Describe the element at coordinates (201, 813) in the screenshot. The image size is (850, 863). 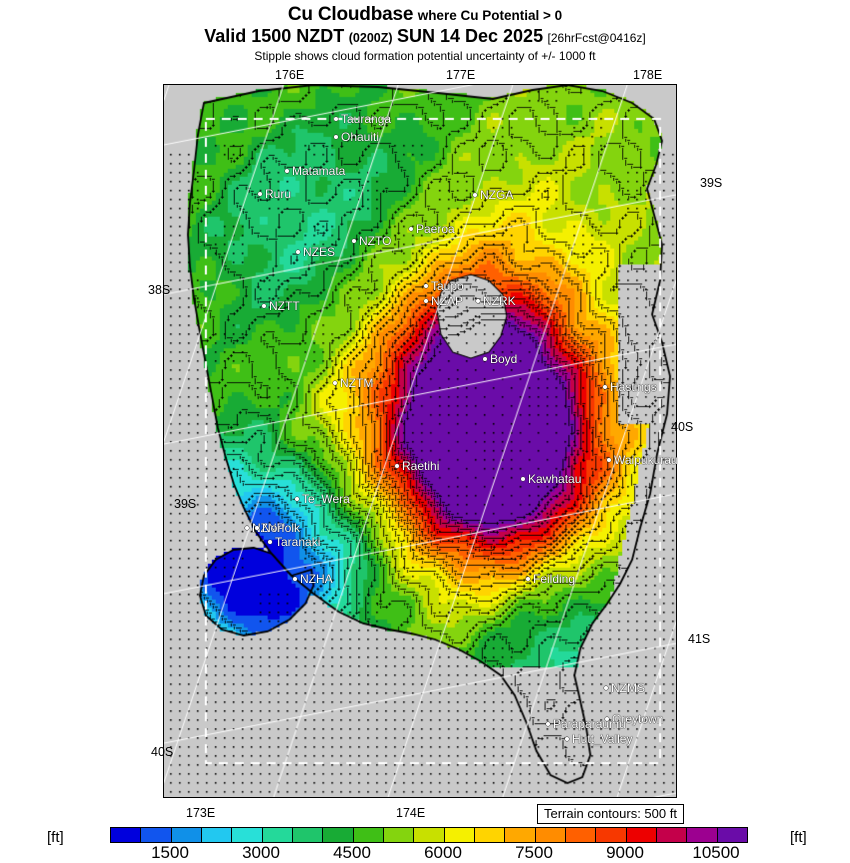
I see `axis-tick-label: 173E` at that location.